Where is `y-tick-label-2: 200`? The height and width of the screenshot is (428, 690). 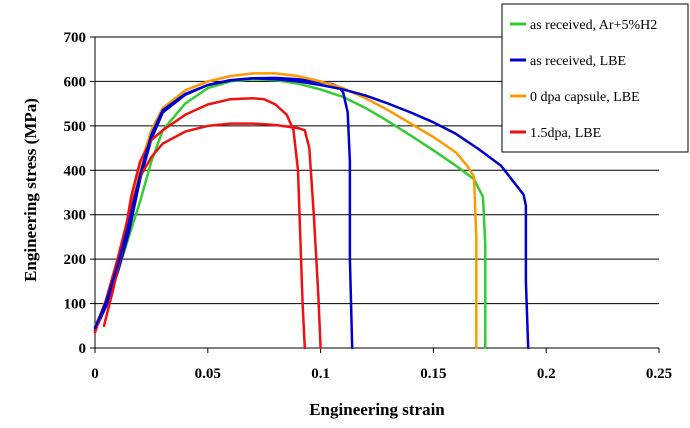 y-tick-label-2: 200 is located at coordinates (75, 260).